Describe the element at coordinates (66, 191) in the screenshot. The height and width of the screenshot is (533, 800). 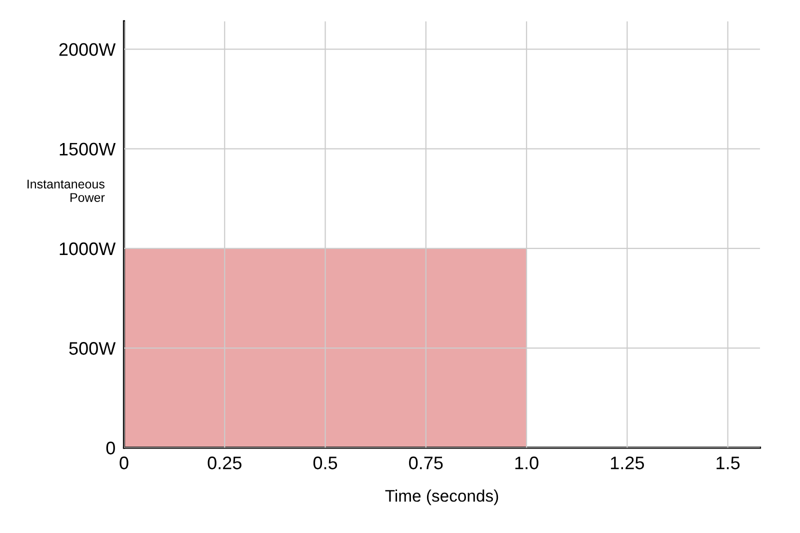
I see `y-axis-title: Instantaneous Power` at that location.